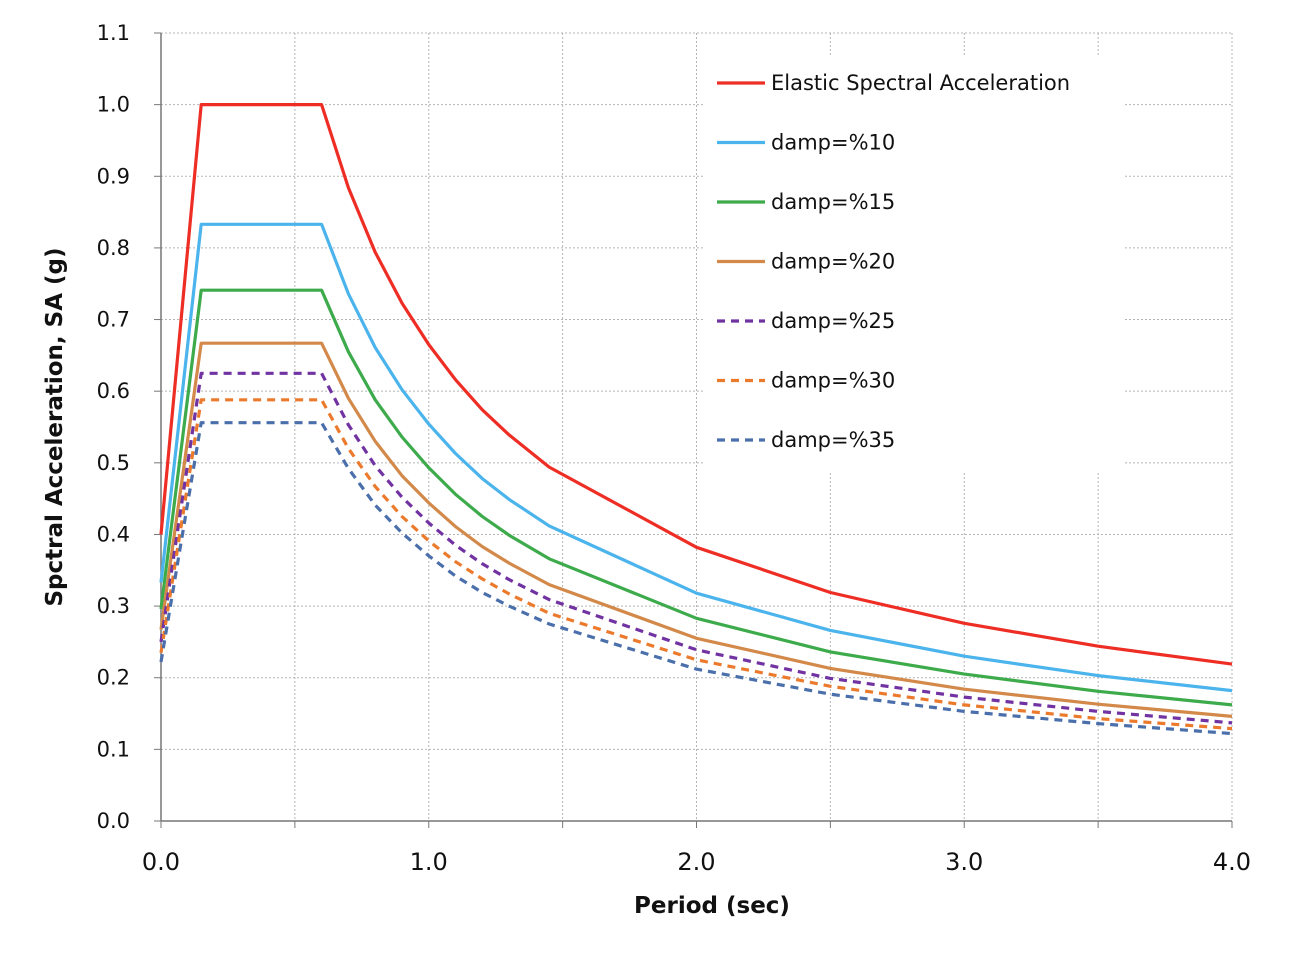 The image size is (1292, 953). I want to click on y-tick-label: 0.5, so click(113, 463).